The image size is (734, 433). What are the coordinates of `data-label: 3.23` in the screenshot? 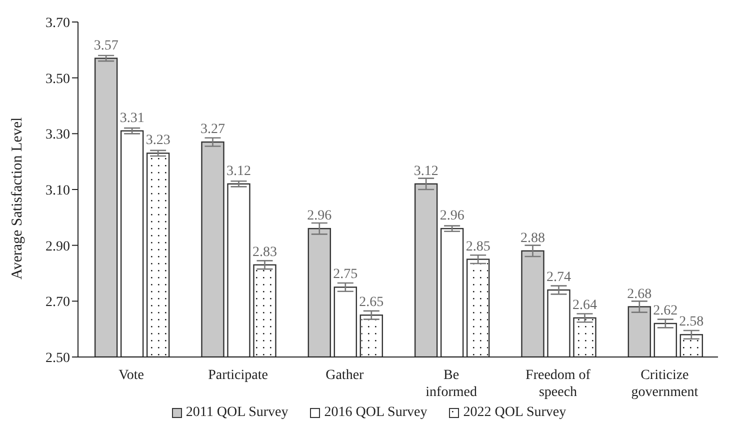 It's located at (158, 140).